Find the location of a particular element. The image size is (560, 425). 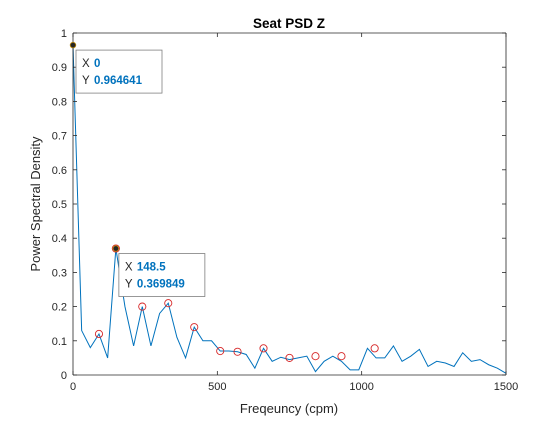

y-axis-label: Power Spectral Density is located at coordinates (35, 204).